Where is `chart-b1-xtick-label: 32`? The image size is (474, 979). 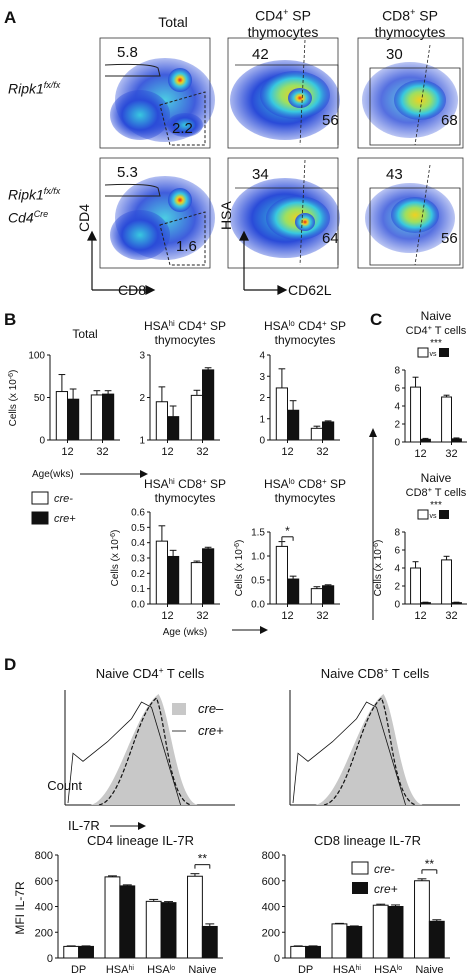 chart-b1-xtick-label: 32 is located at coordinates (202, 452).